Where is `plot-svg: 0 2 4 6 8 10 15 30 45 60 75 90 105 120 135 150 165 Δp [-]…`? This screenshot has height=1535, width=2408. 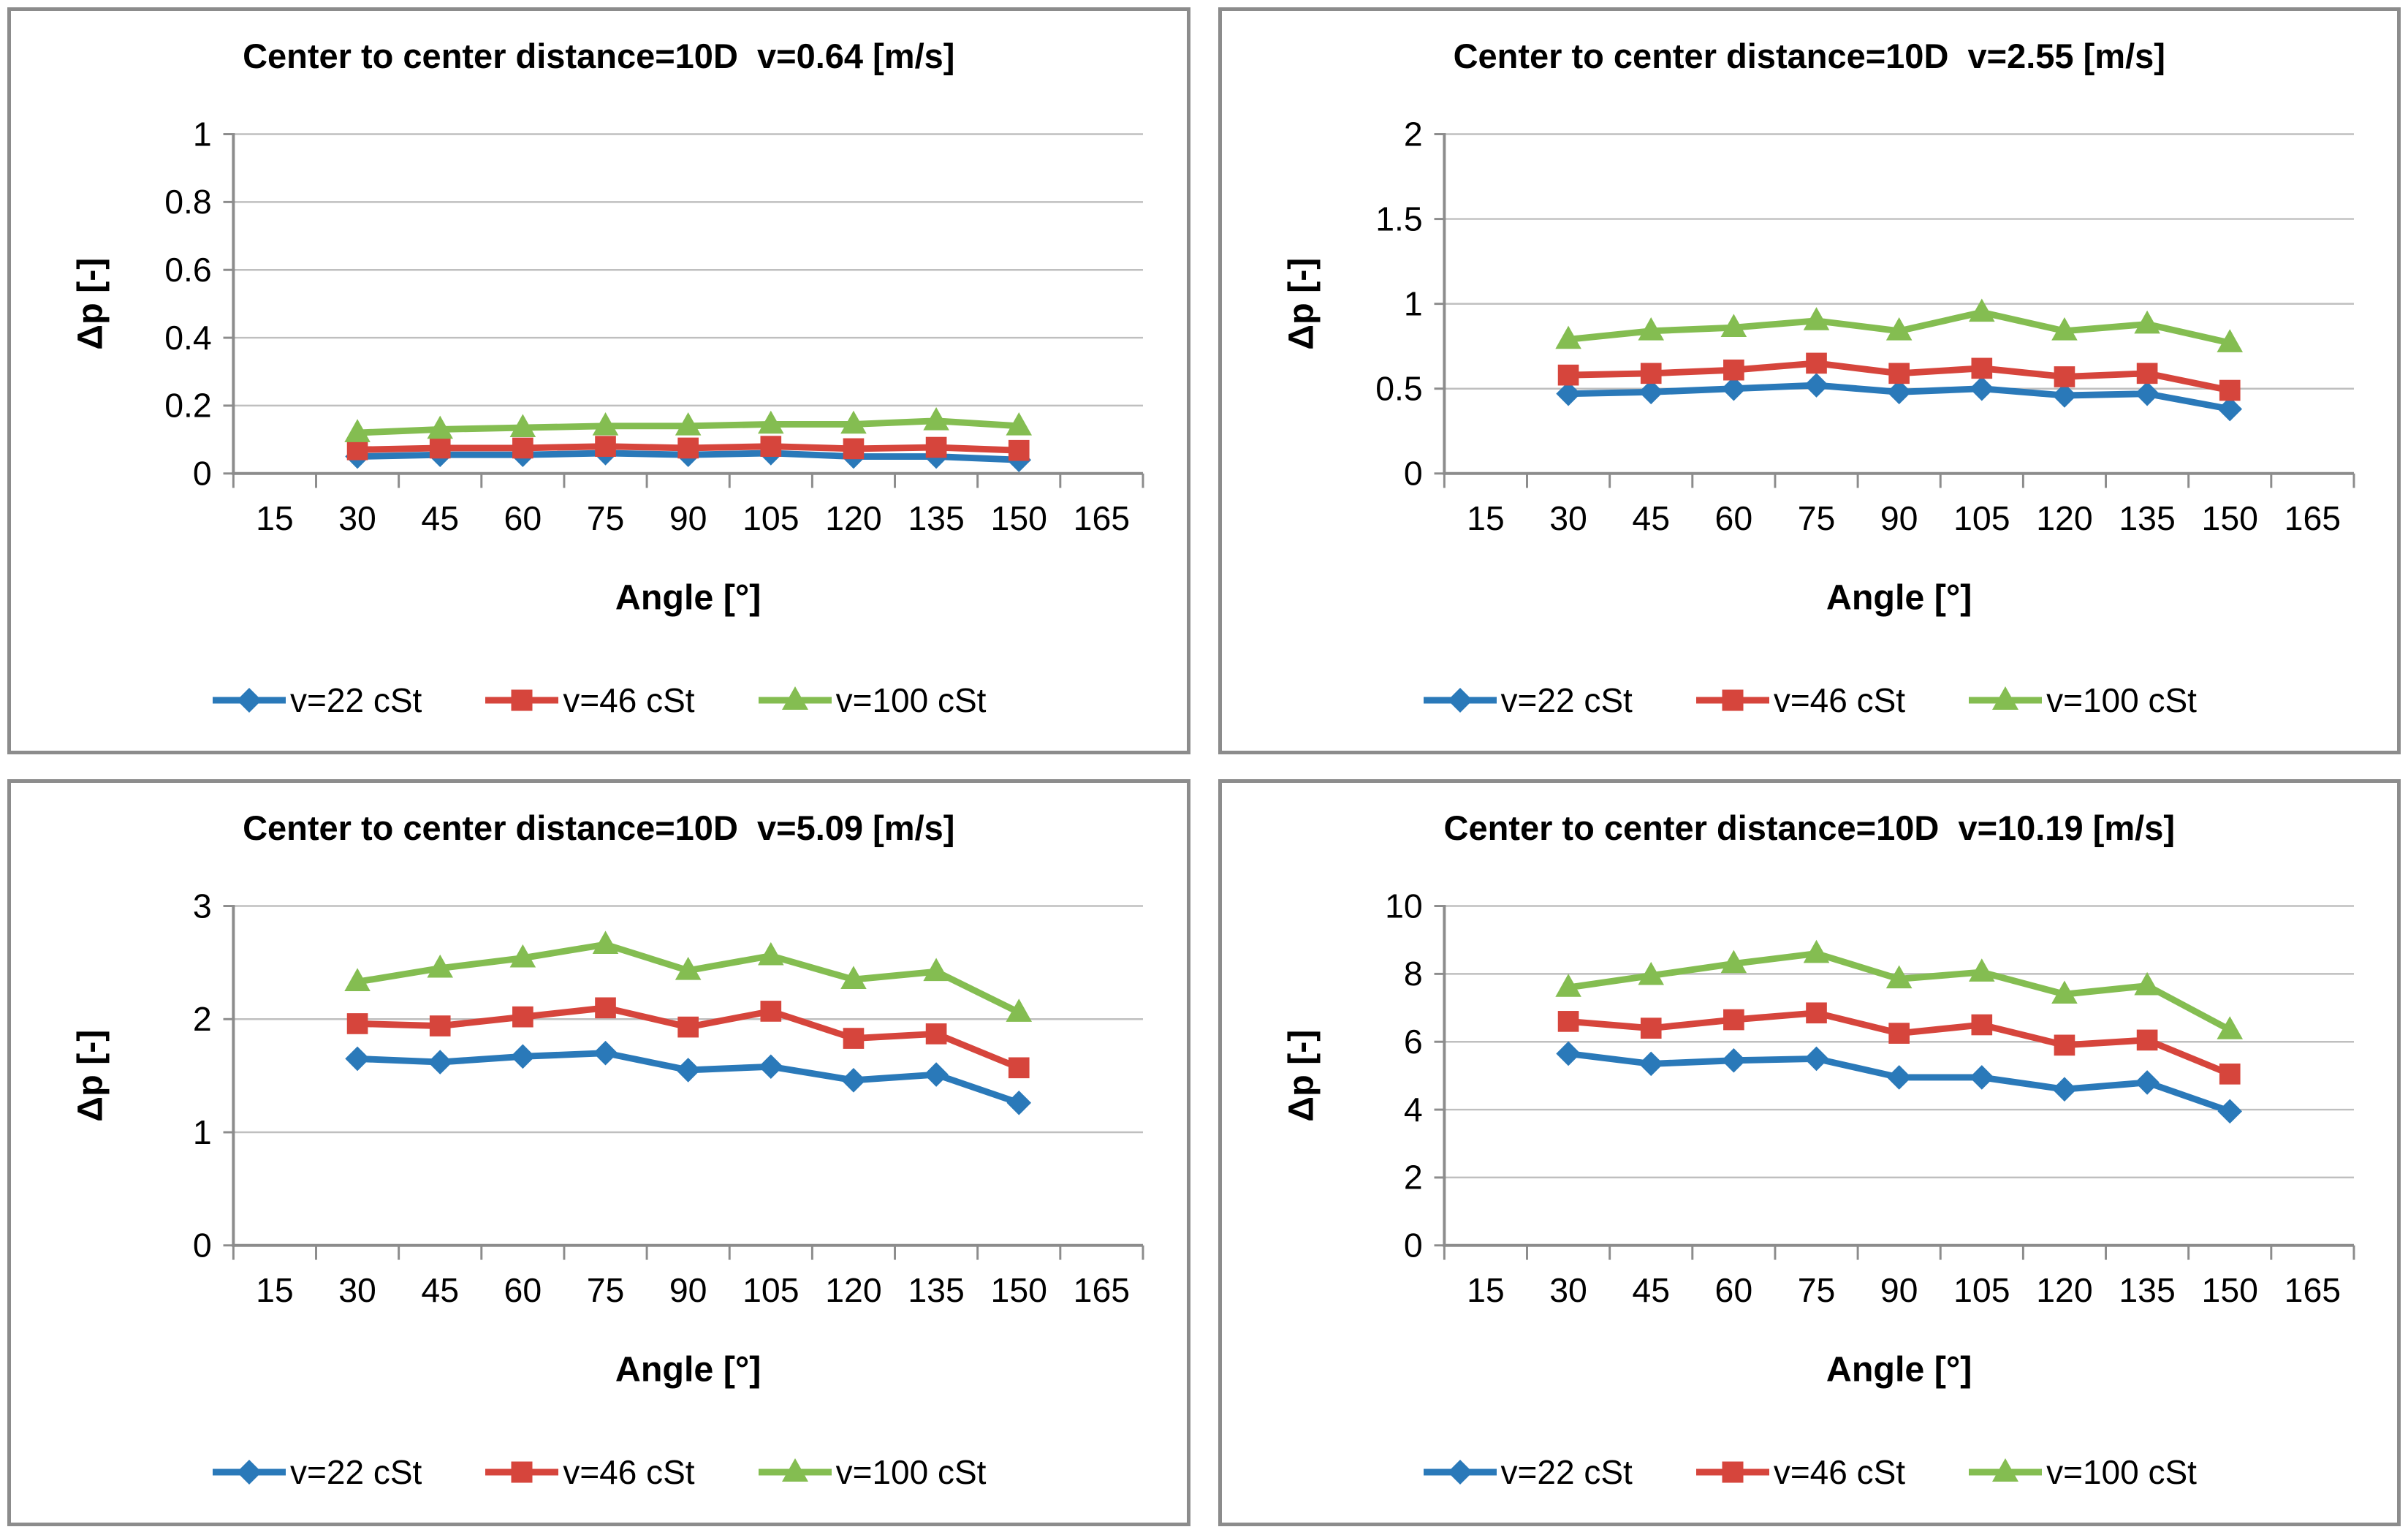
plot-svg: 0 2 4 6 8 10 15 30 45 60 75 90 105 120 135 150 165 Δp [-]… is located at coordinates (1818, 1138).